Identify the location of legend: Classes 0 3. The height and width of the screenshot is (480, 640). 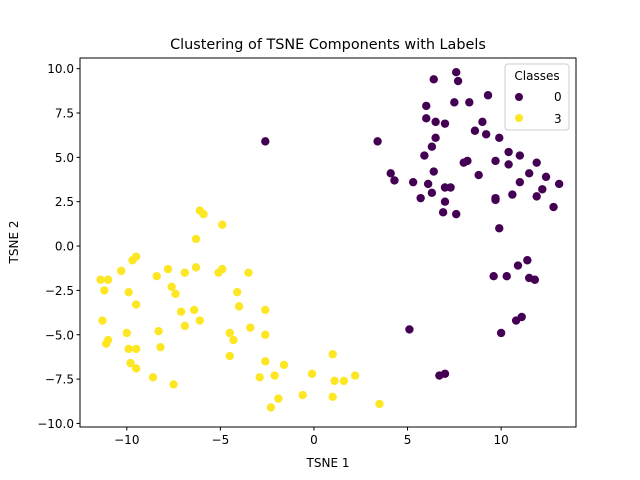
(537, 97).